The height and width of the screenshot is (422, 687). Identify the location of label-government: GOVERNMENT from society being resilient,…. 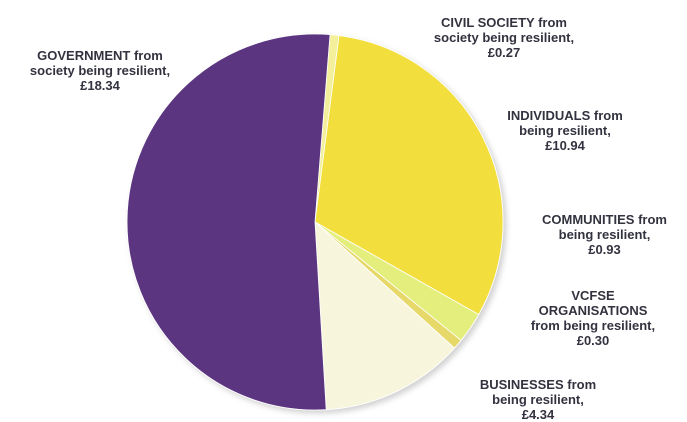
(100, 70).